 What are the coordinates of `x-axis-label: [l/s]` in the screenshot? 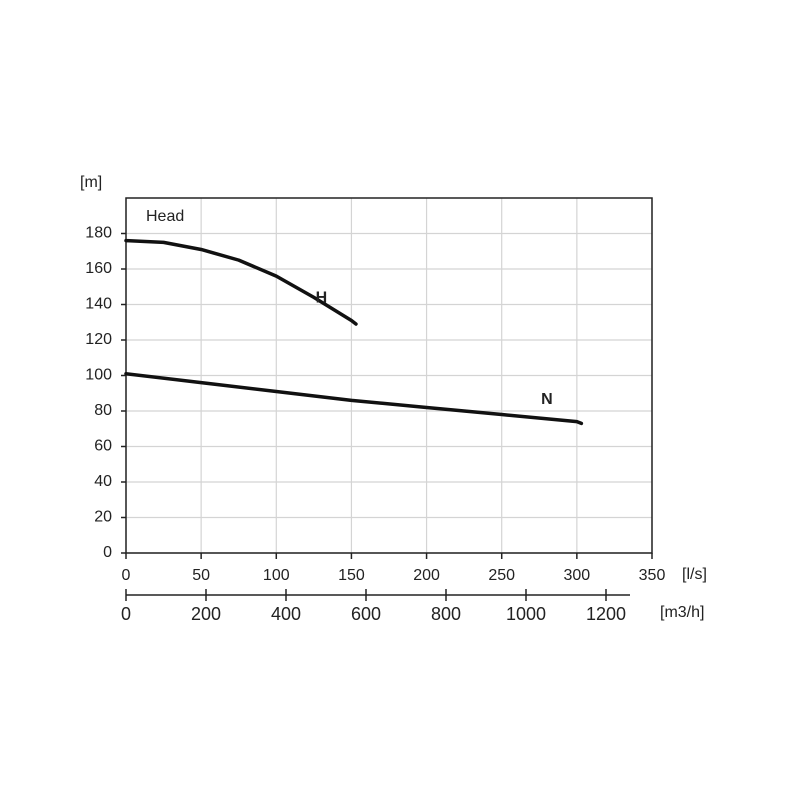 It's located at (694, 574).